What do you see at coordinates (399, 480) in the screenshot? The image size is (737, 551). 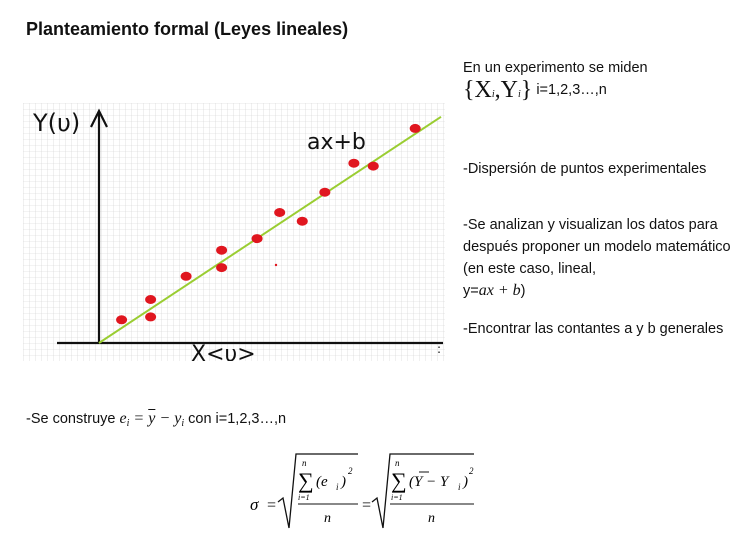 I see `sum-symbol-2: ∑` at bounding box center [399, 480].